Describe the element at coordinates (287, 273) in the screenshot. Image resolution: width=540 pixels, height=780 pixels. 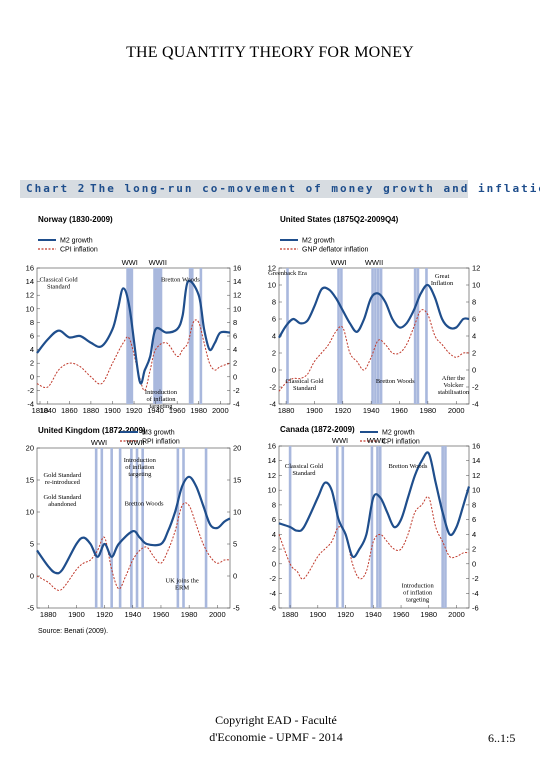
I see `annotation: Greenback Era` at that location.